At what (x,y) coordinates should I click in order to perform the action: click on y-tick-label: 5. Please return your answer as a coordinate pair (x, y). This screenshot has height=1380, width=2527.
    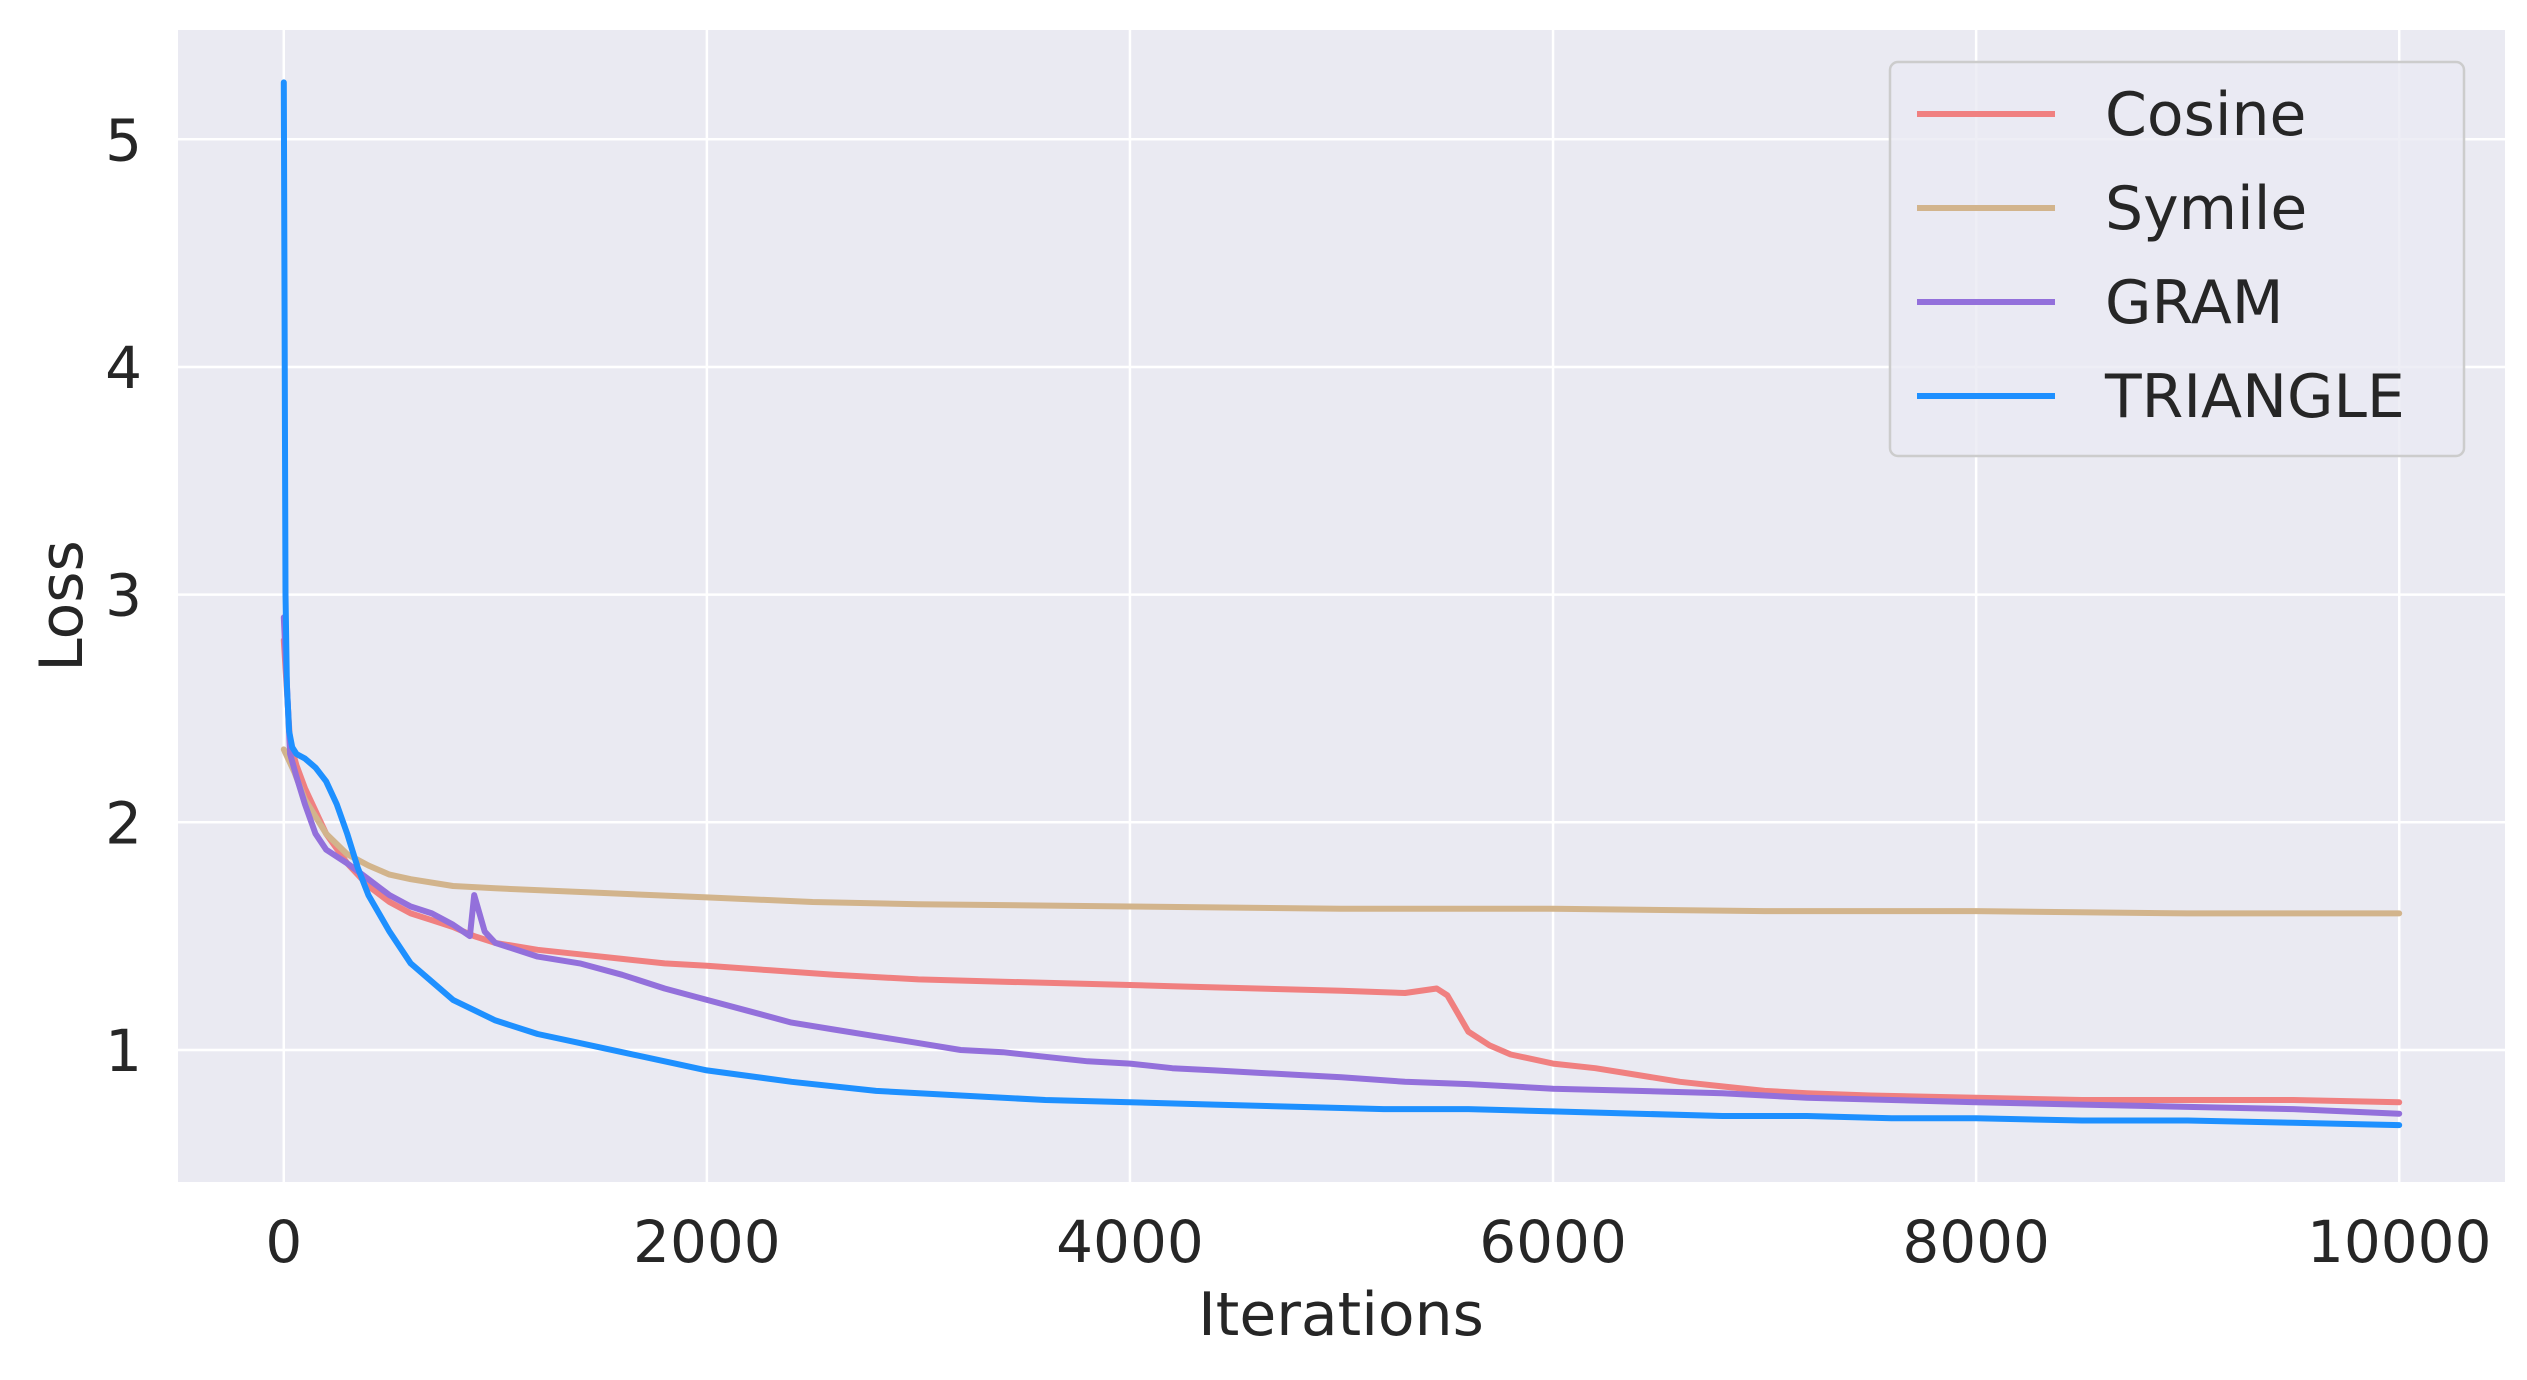
    Looking at the image, I should click on (123, 140).